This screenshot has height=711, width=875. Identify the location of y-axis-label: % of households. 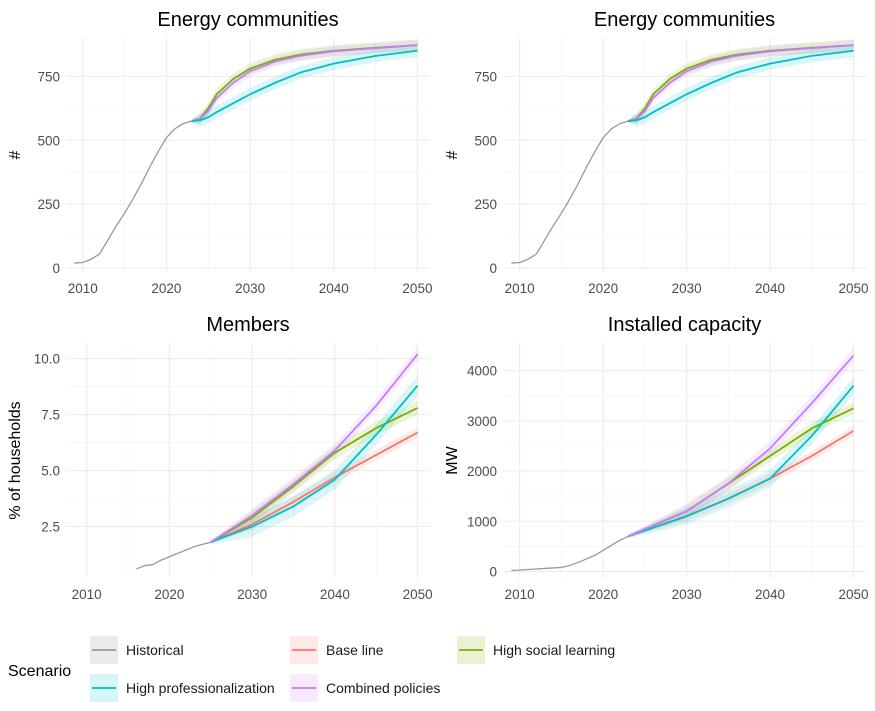
(15, 460).